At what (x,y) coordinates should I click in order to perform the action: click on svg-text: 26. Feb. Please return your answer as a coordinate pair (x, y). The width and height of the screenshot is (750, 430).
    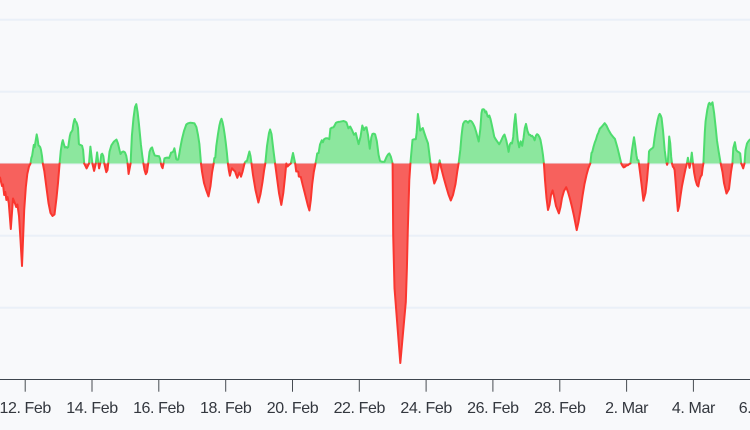
    Looking at the image, I should click on (493, 408).